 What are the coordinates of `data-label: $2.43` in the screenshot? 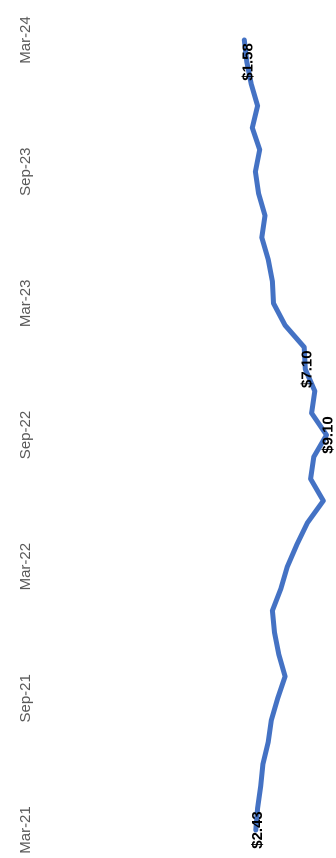 It's located at (257, 830).